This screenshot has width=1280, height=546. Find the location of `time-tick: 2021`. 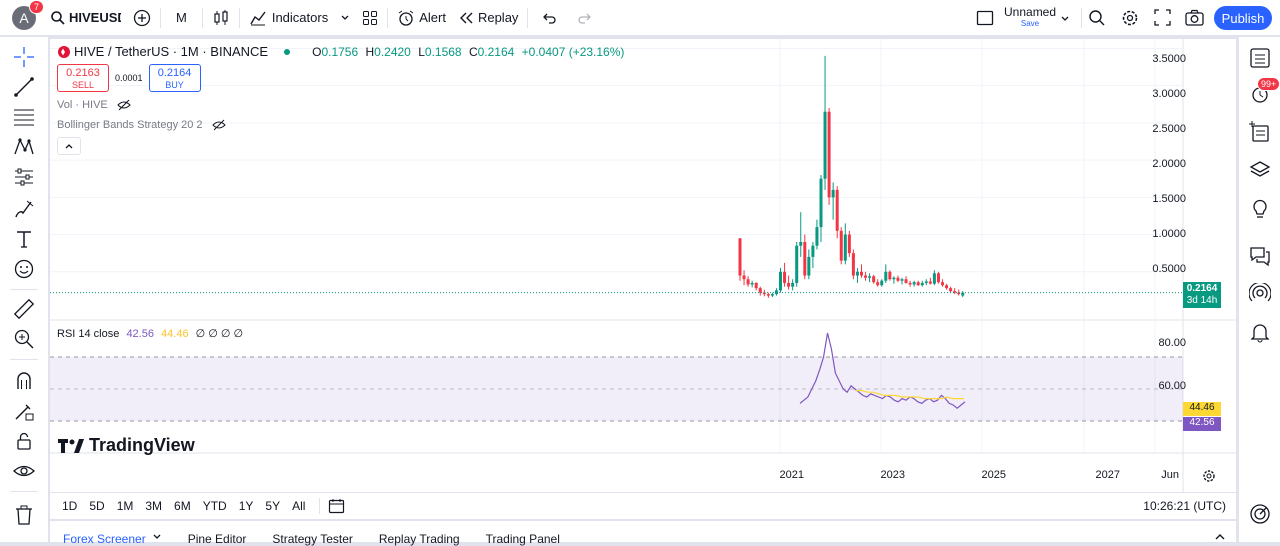

time-tick: 2021 is located at coordinates (791, 475).